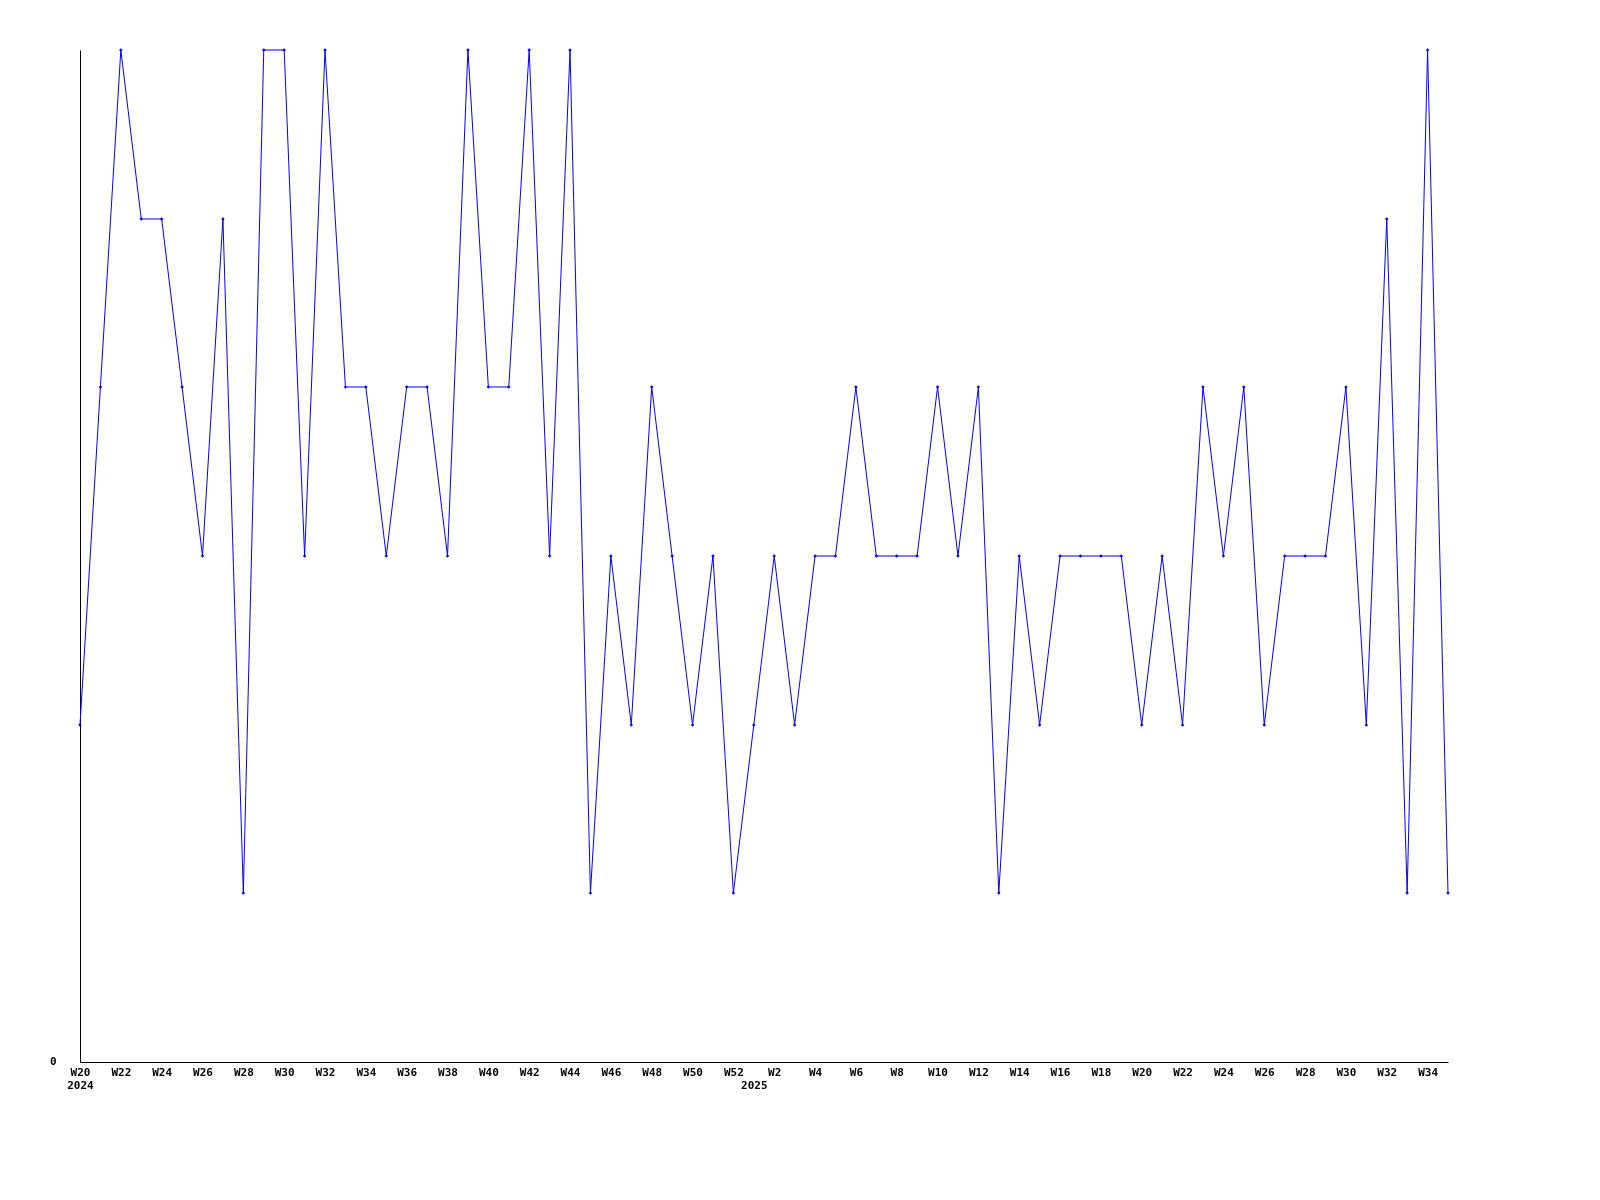  I want to click on x-tick-label: W40, so click(488, 1072).